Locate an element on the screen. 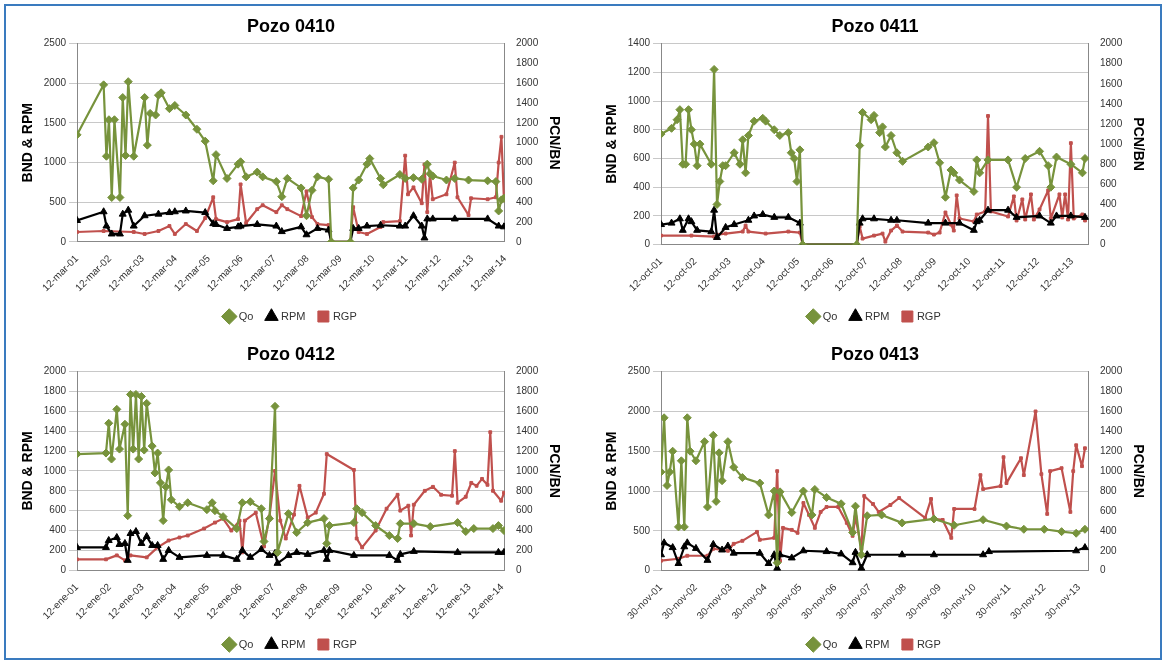  y-tick-label: 1600 is located at coordinates (55, 411).